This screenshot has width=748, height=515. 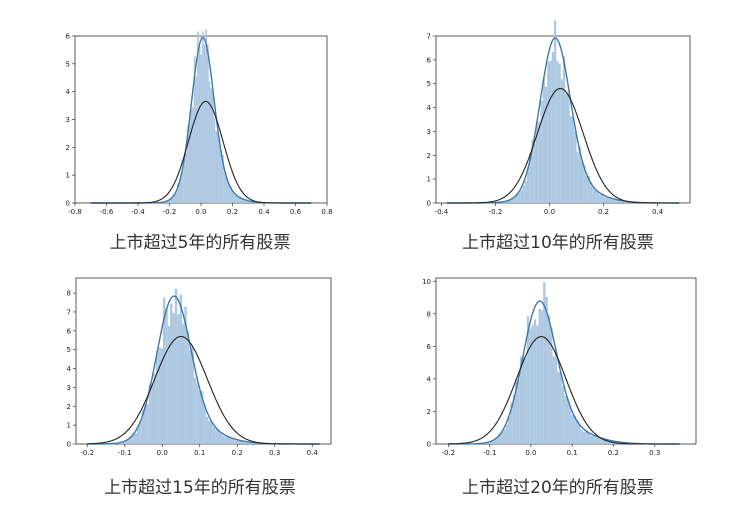 I want to click on x-tick-label: -0.8, so click(x=75, y=212).